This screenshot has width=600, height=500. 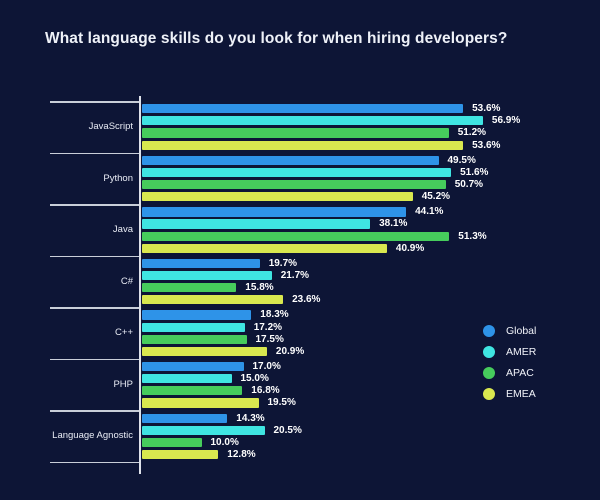 What do you see at coordinates (290, 160) in the screenshot?
I see `bar-global-python` at bounding box center [290, 160].